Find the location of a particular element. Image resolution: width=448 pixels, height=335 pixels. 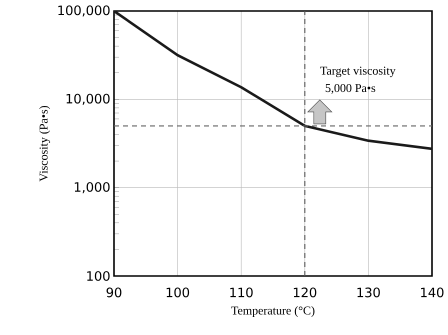

x-tick-label: 90 is located at coordinates (114, 293).